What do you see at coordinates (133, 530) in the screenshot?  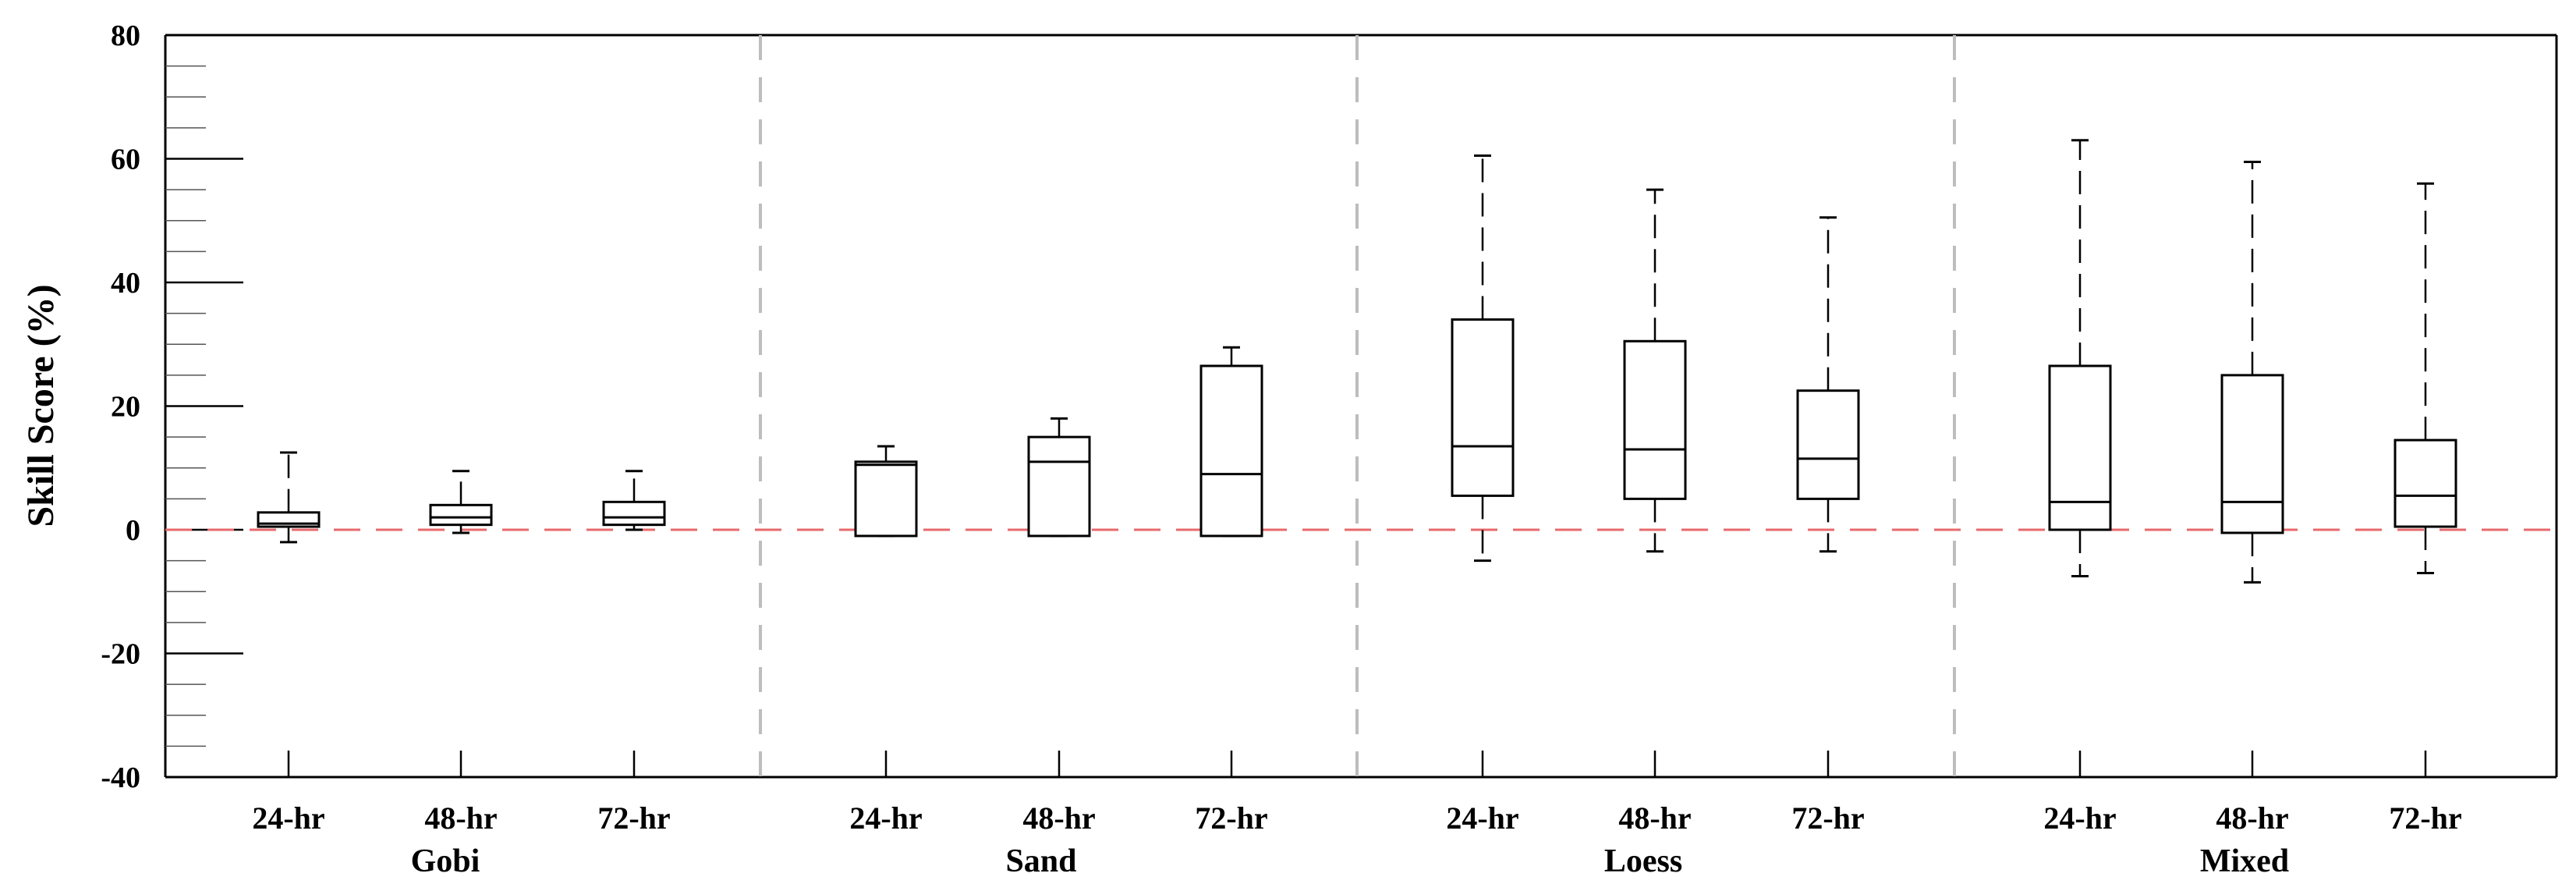 I see `y-tick-label: 0` at bounding box center [133, 530].